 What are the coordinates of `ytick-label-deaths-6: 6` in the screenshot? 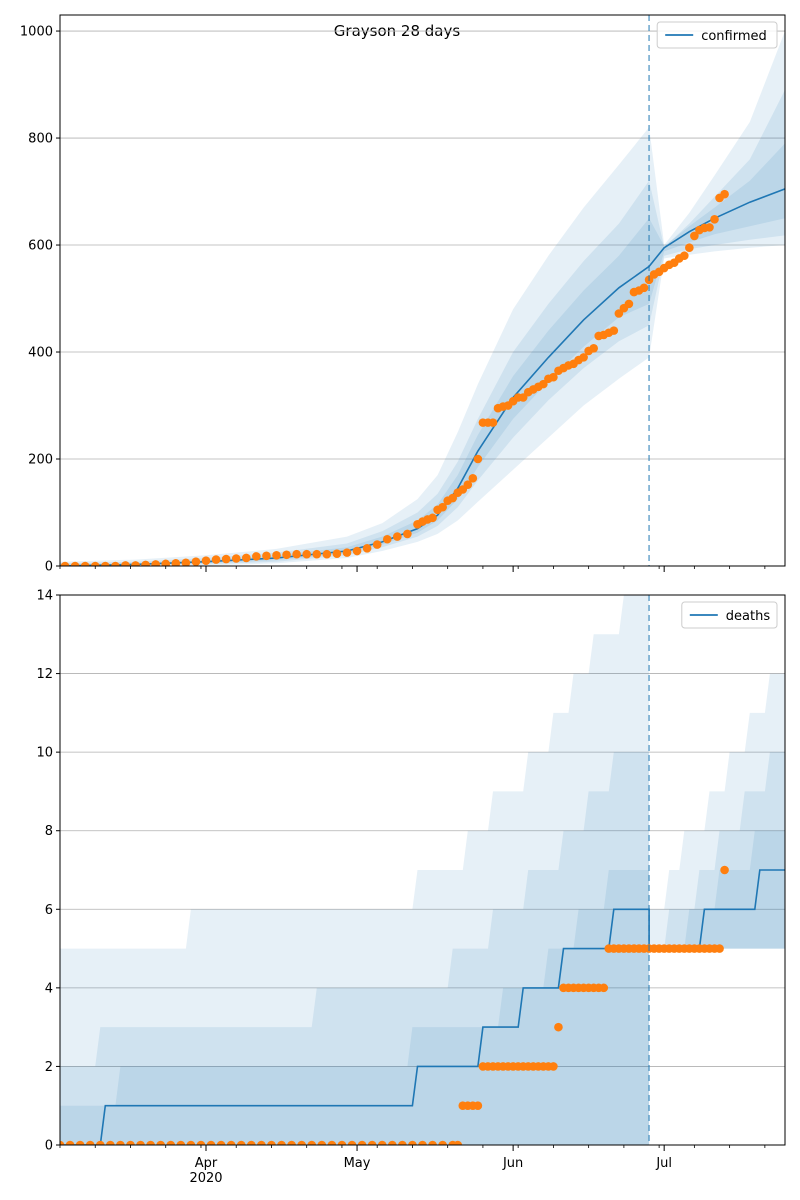 It's located at (49, 910).